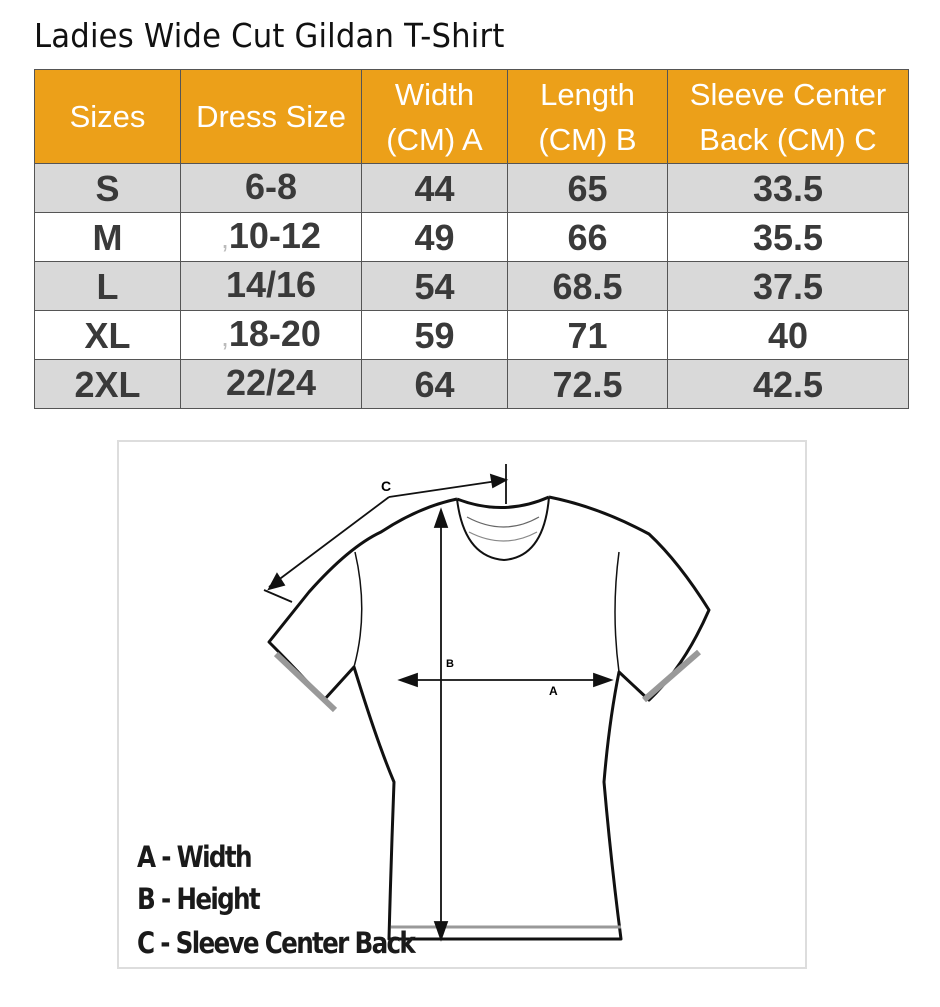 The height and width of the screenshot is (1007, 940). Describe the element at coordinates (386, 486) in the screenshot. I see `marker-c: C` at that location.